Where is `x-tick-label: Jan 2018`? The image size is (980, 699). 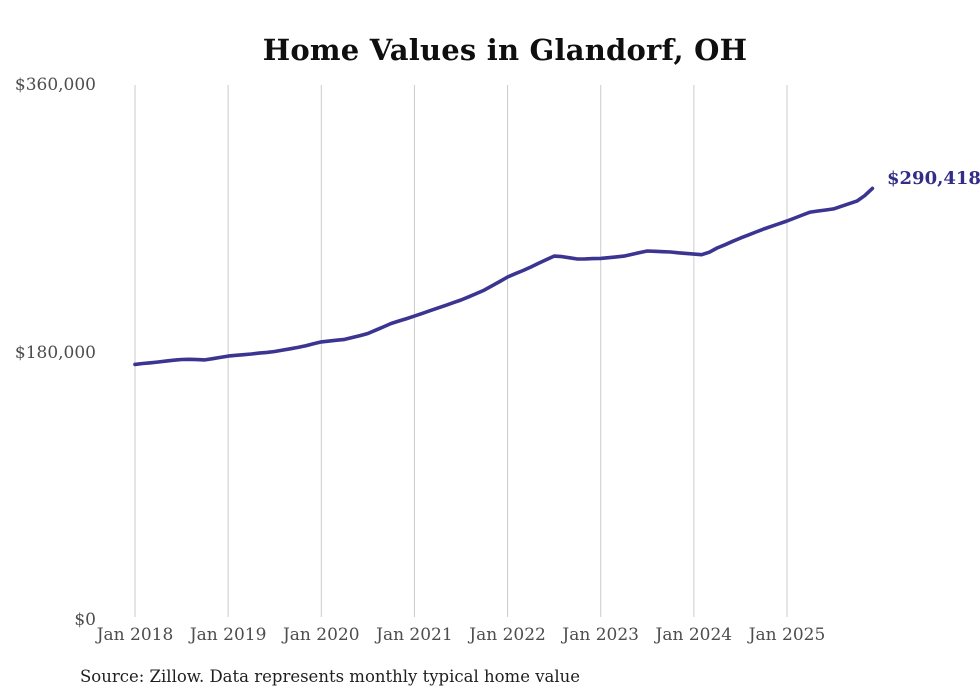
x-tick-label: Jan 2018 is located at coordinates (135, 635).